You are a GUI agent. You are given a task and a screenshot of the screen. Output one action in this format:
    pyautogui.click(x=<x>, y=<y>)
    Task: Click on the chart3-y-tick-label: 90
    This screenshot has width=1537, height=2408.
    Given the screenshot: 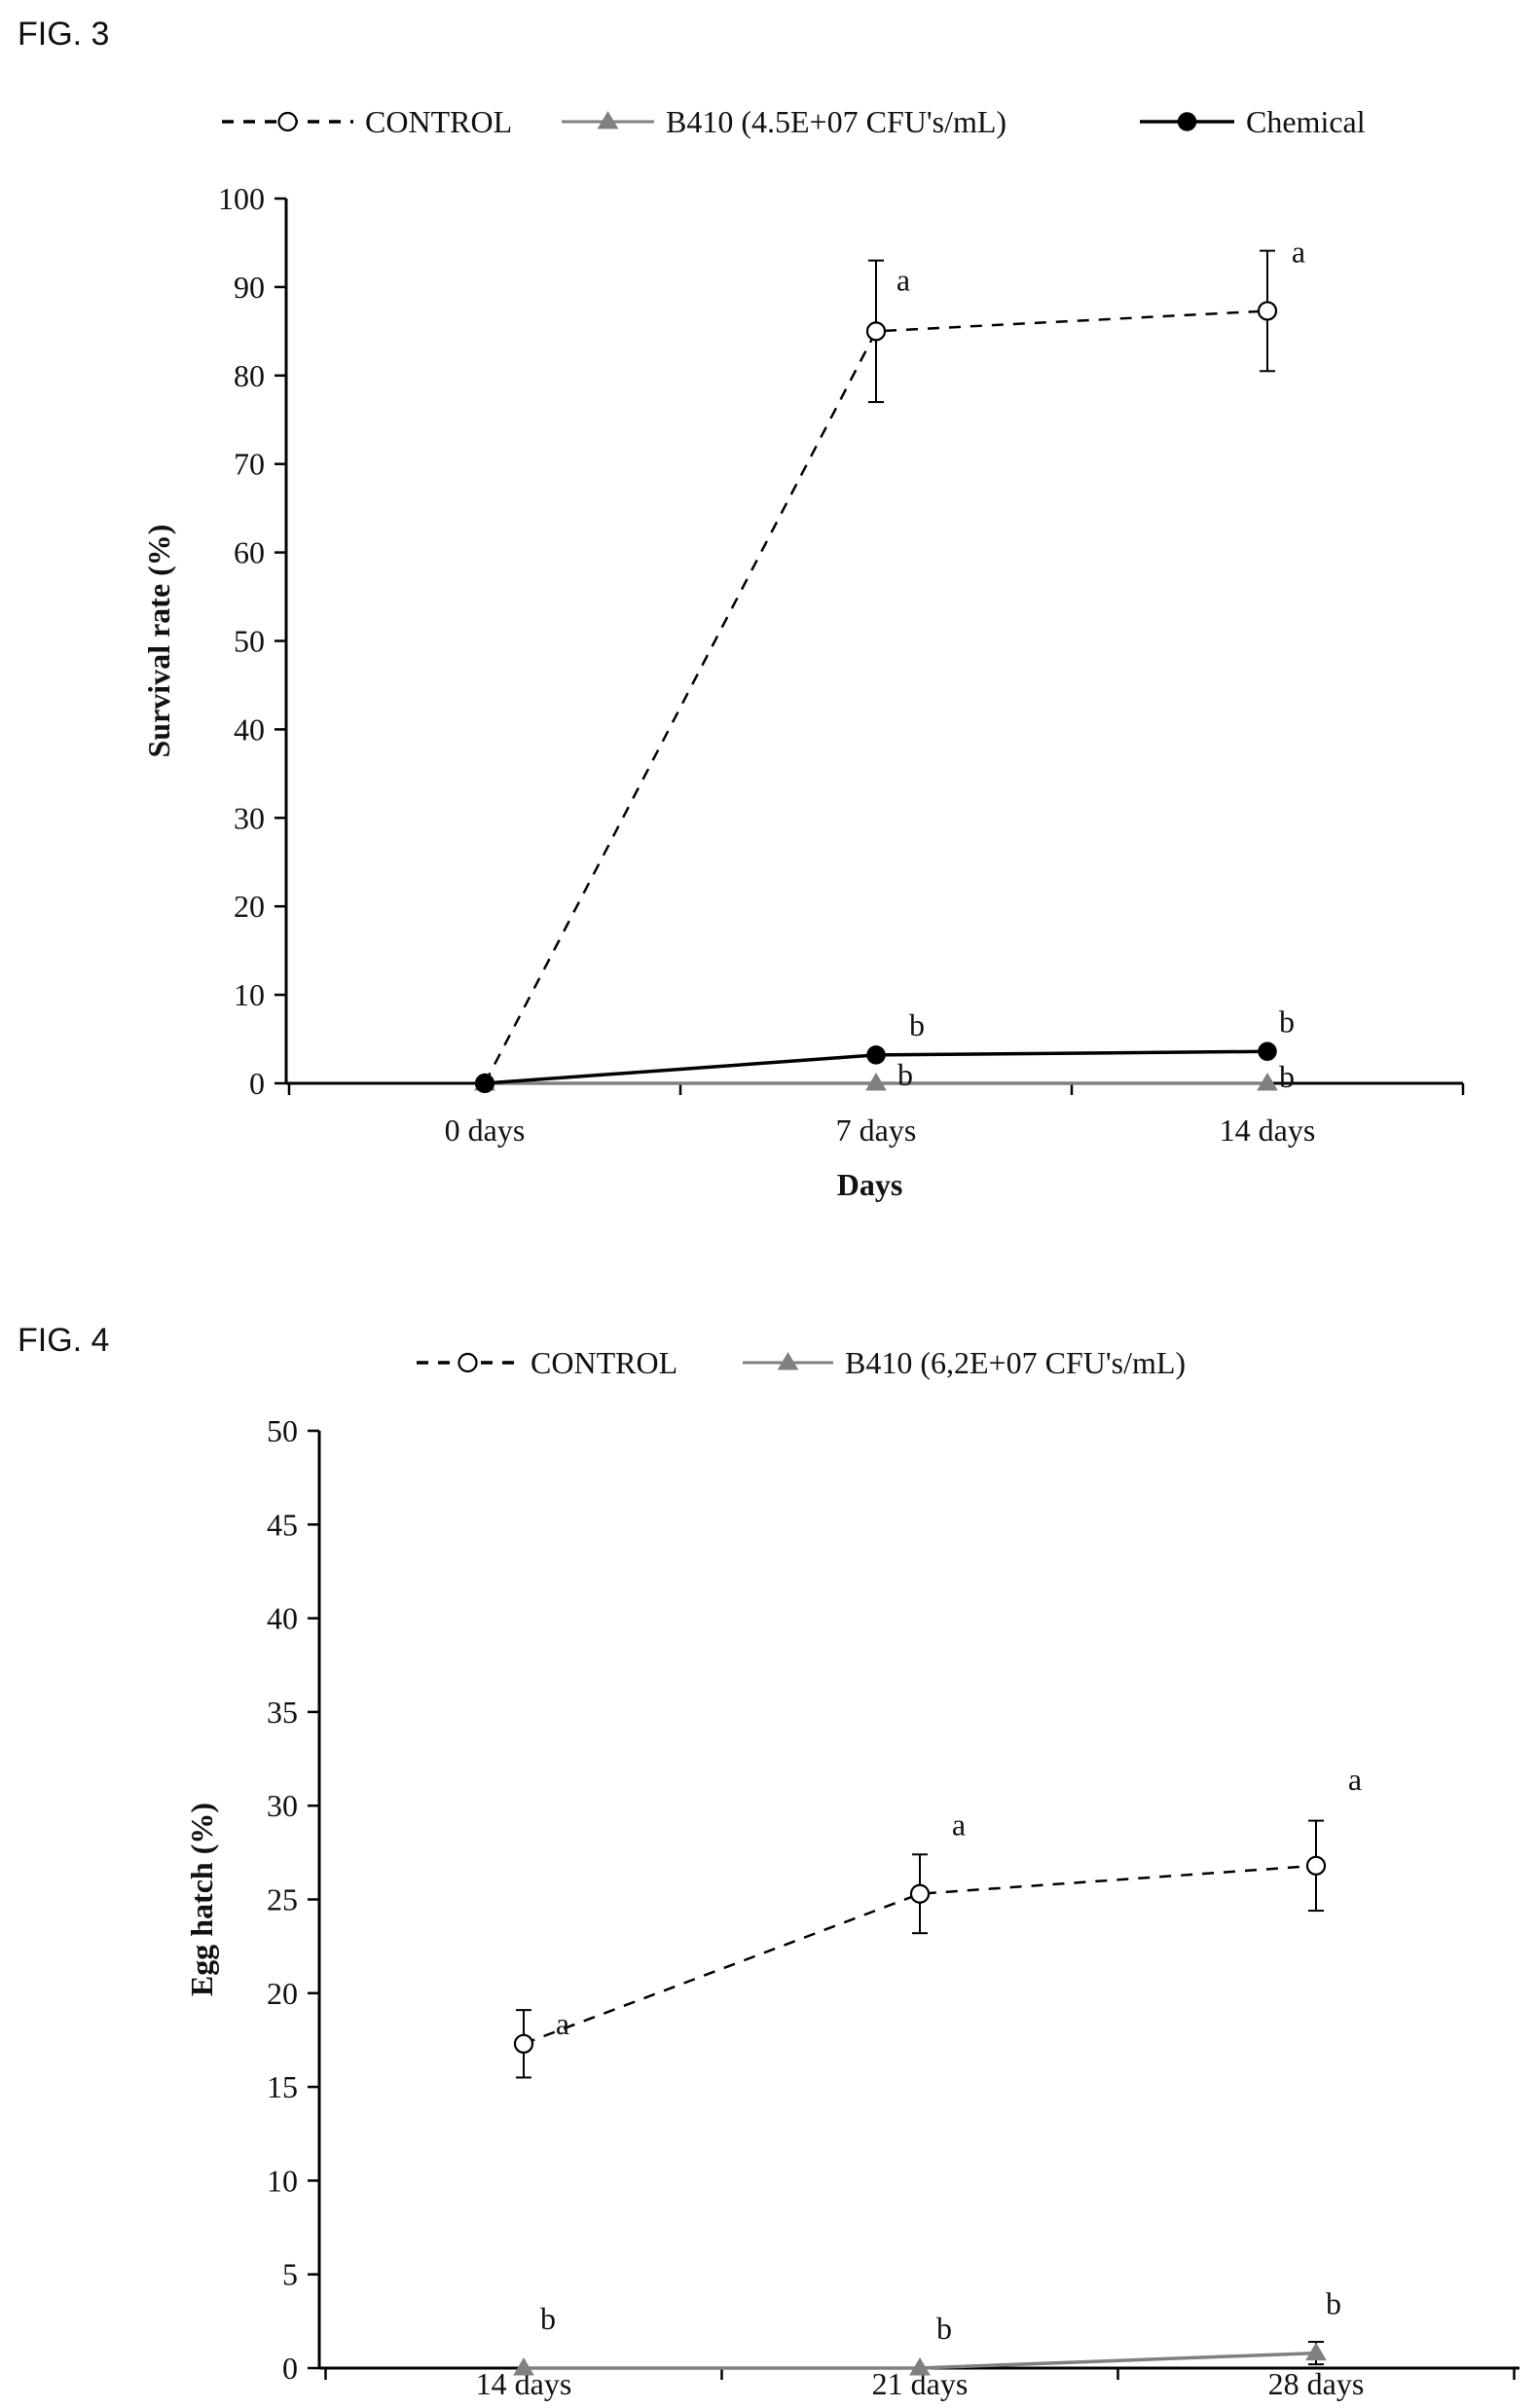 What is the action you would take?
    pyautogui.click(x=249, y=287)
    